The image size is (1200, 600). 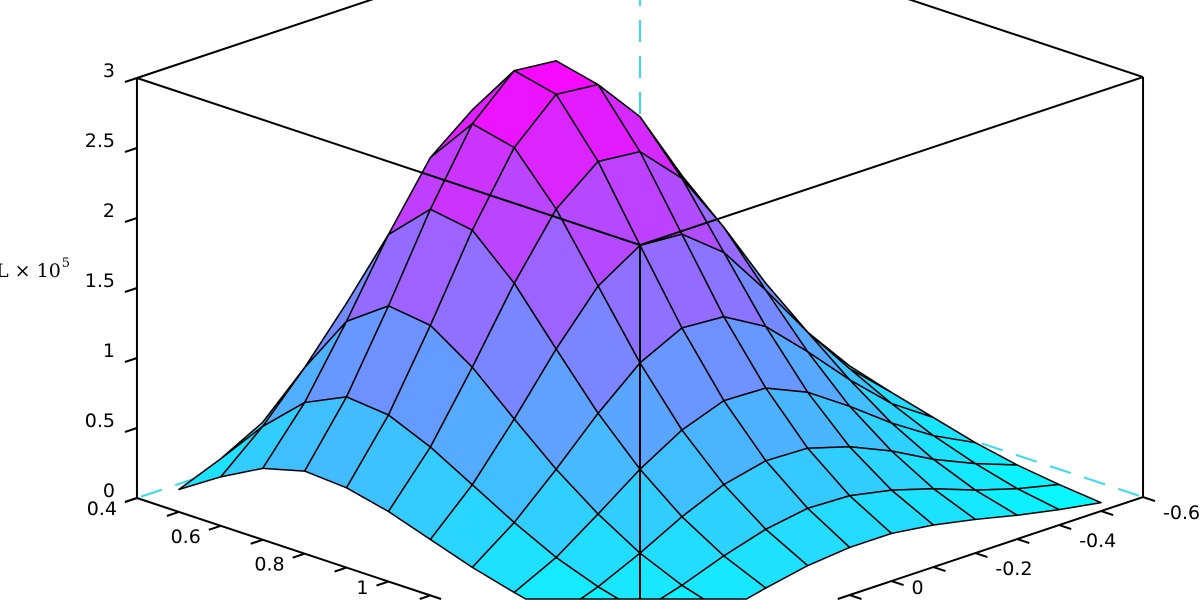 I want to click on top-front-left-edge, so click(x=388, y=161).